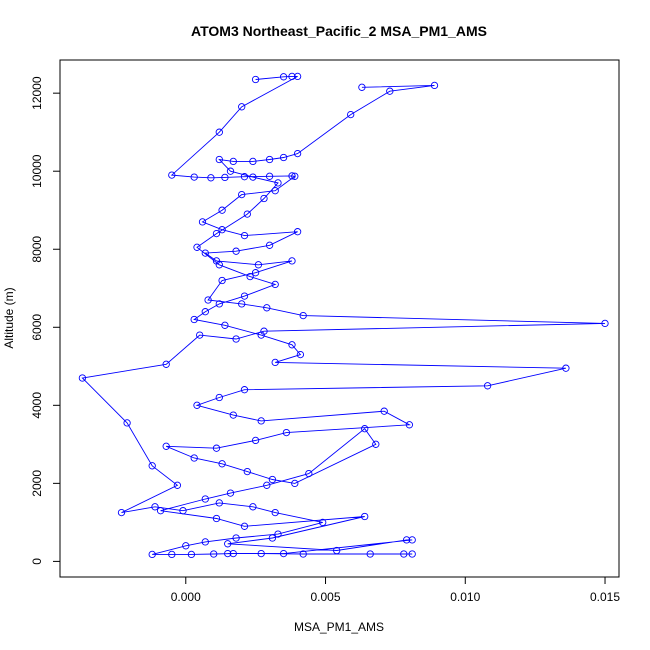 This screenshot has width=650, height=650. I want to click on x-axis-label: MSA_PM1_AMS, so click(339, 627).